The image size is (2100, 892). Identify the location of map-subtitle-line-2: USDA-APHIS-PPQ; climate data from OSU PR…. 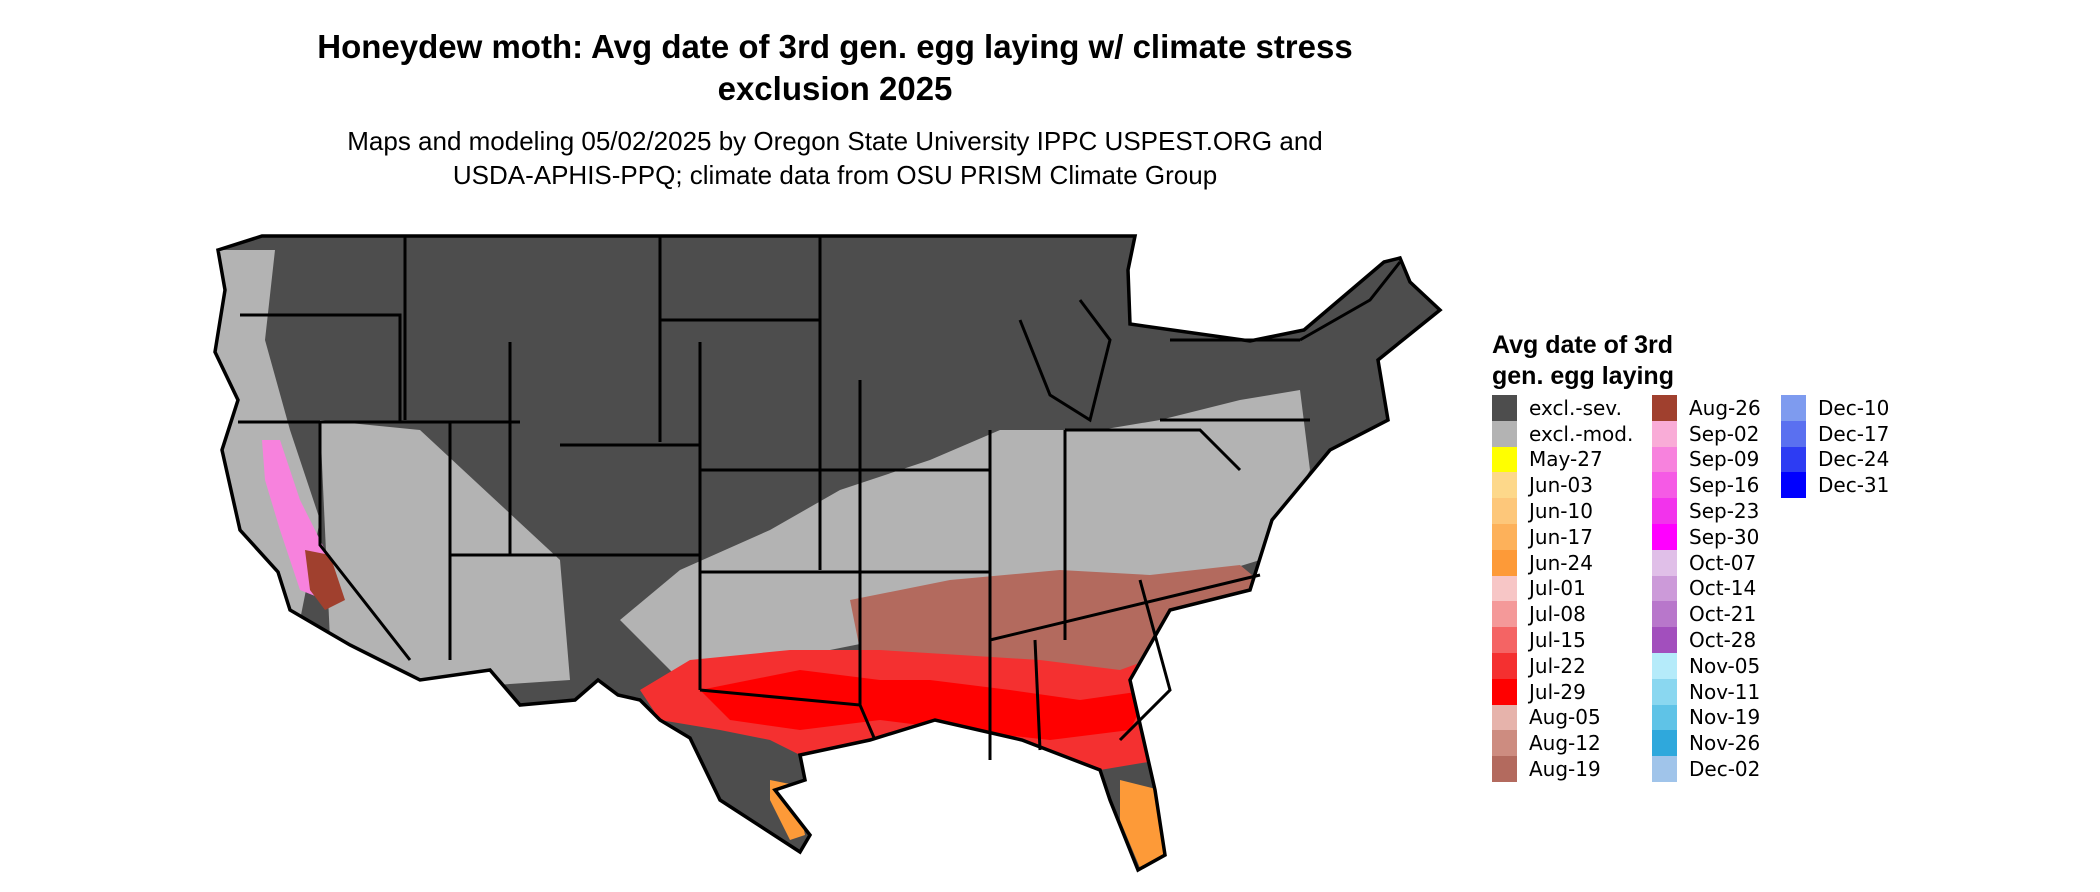
(835, 175).